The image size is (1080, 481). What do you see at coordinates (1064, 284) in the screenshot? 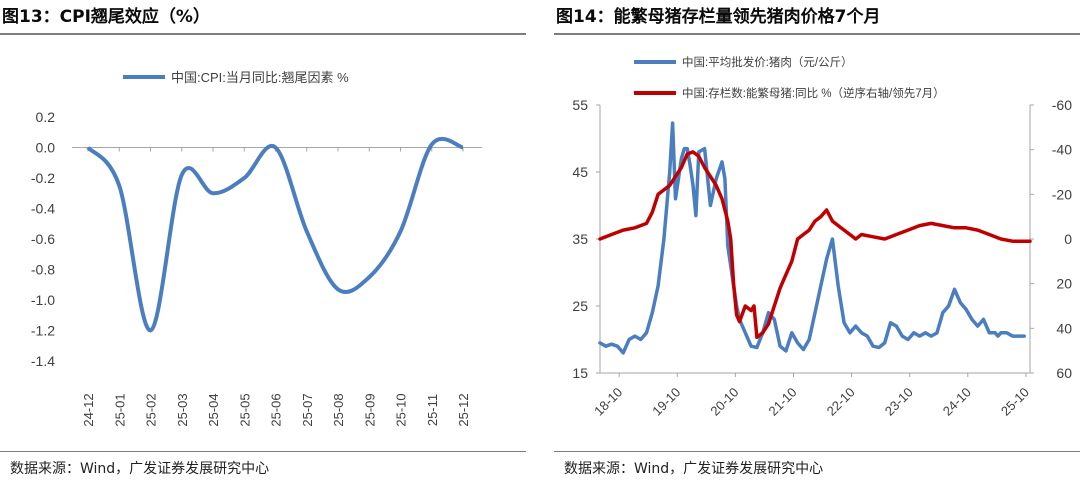
I see `right-tick-label: 20` at bounding box center [1064, 284].